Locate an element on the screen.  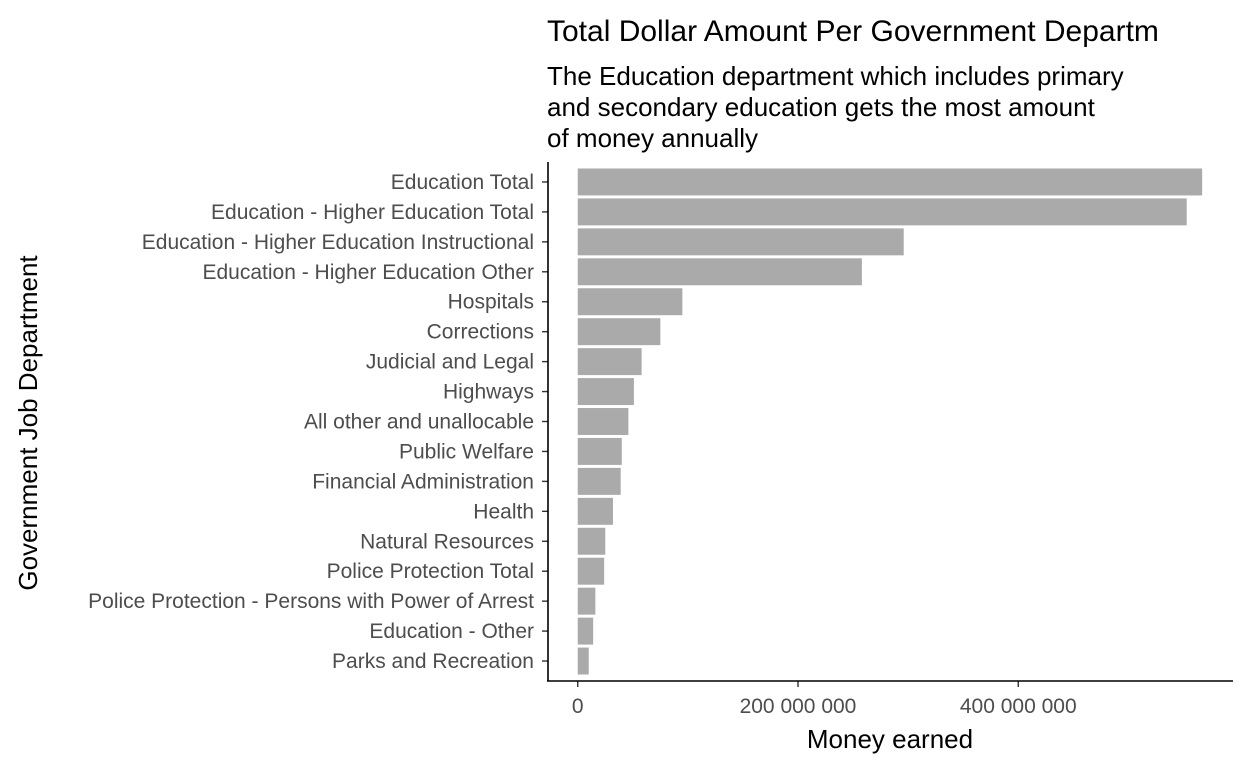
category-label: Judicial and Legal is located at coordinates (450, 362).